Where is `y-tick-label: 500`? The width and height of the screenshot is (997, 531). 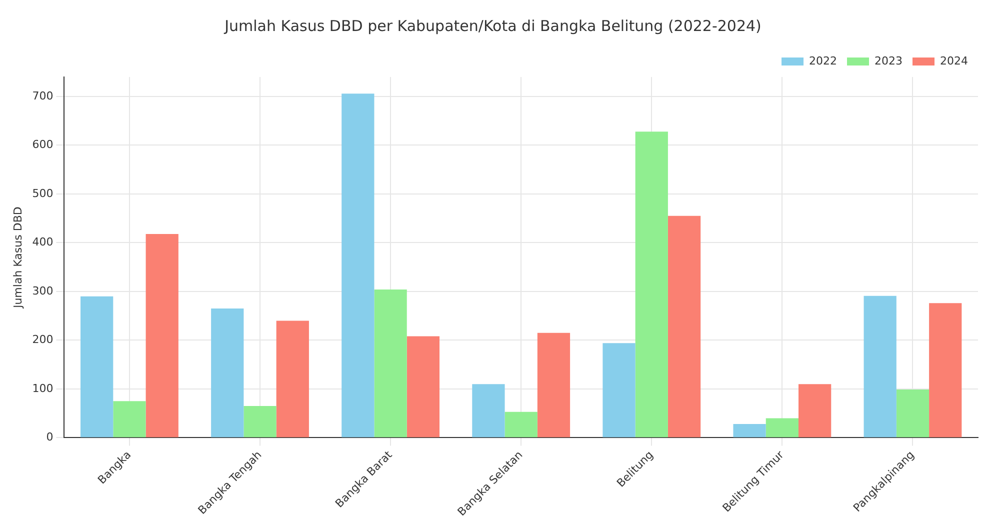
y-tick-label: 500 is located at coordinates (43, 193).